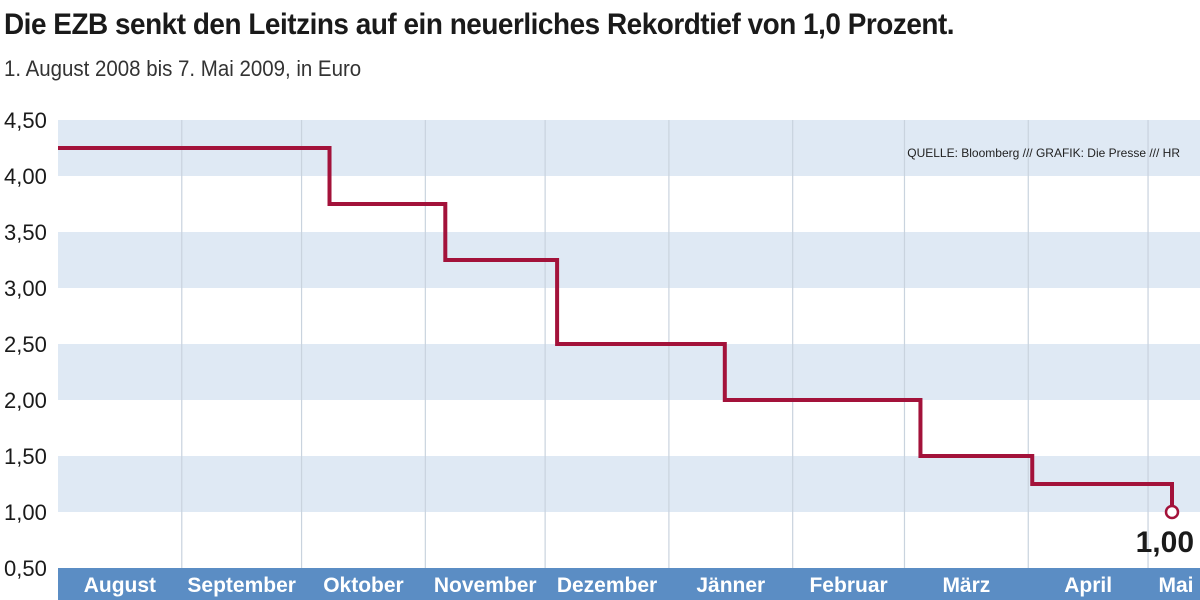 The image size is (1200, 600). What do you see at coordinates (607, 585) in the screenshot?
I see `x-tick-label: Dezember` at bounding box center [607, 585].